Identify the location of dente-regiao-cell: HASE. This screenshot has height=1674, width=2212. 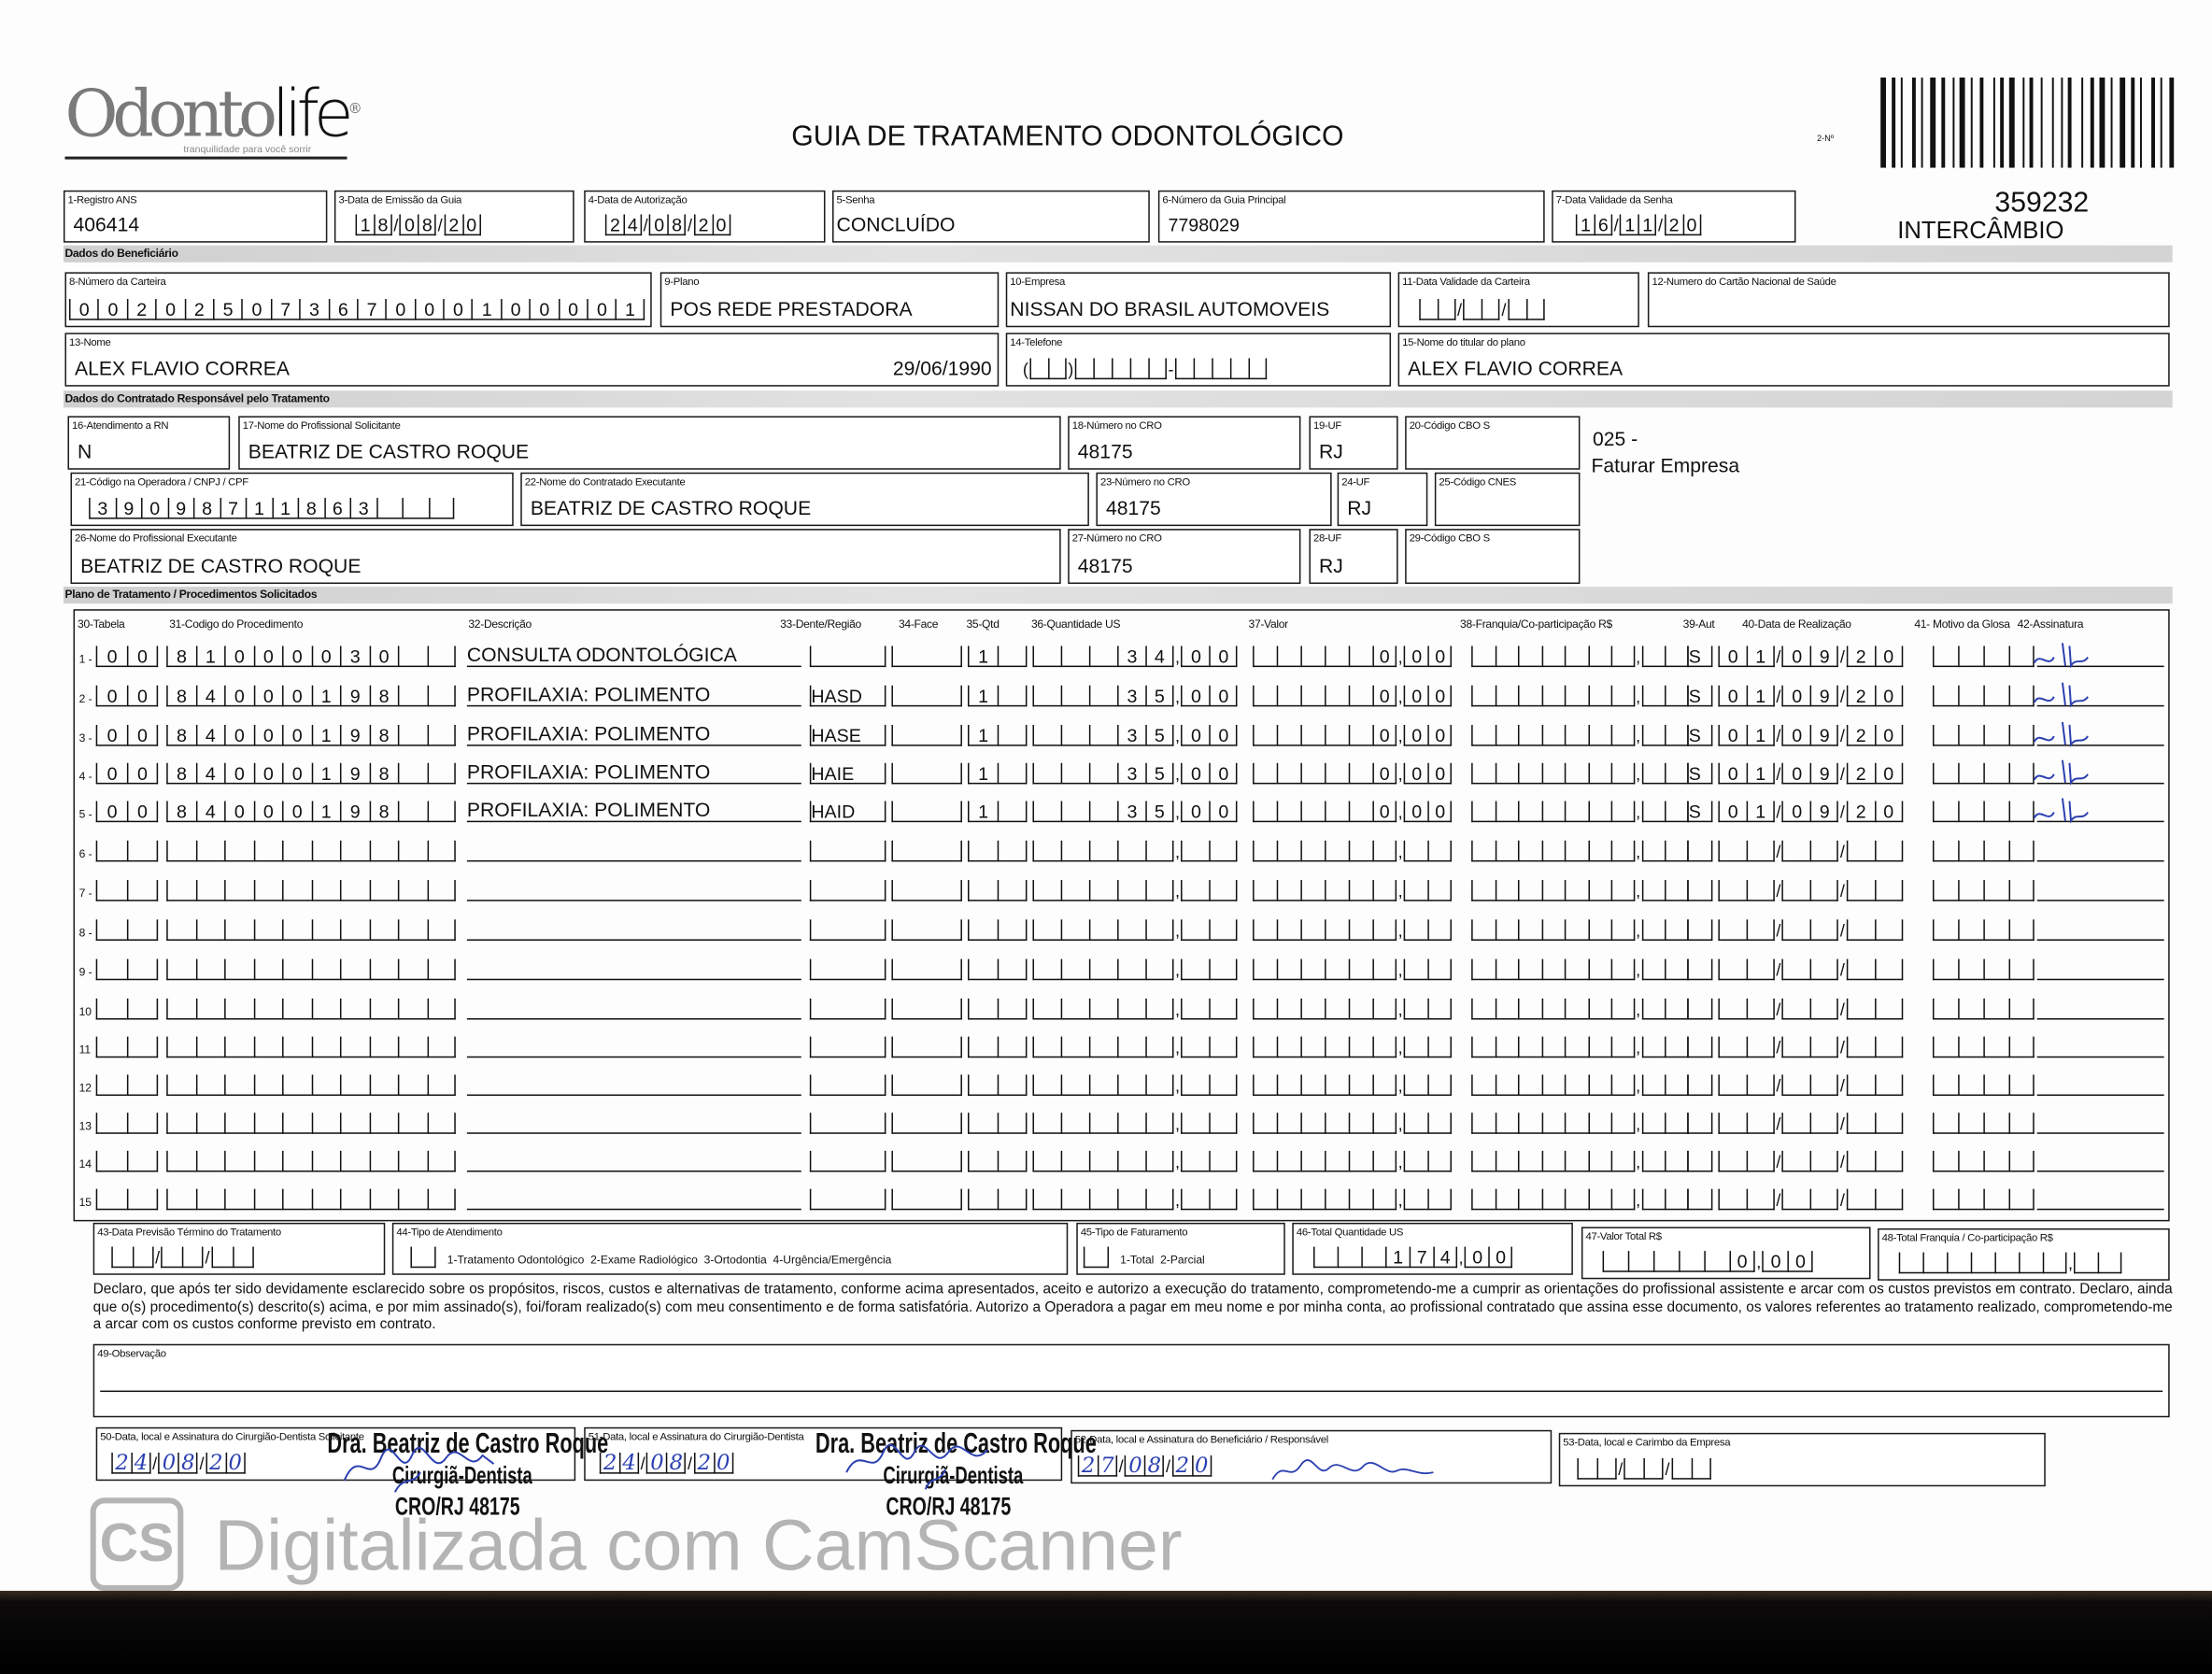
(847, 735).